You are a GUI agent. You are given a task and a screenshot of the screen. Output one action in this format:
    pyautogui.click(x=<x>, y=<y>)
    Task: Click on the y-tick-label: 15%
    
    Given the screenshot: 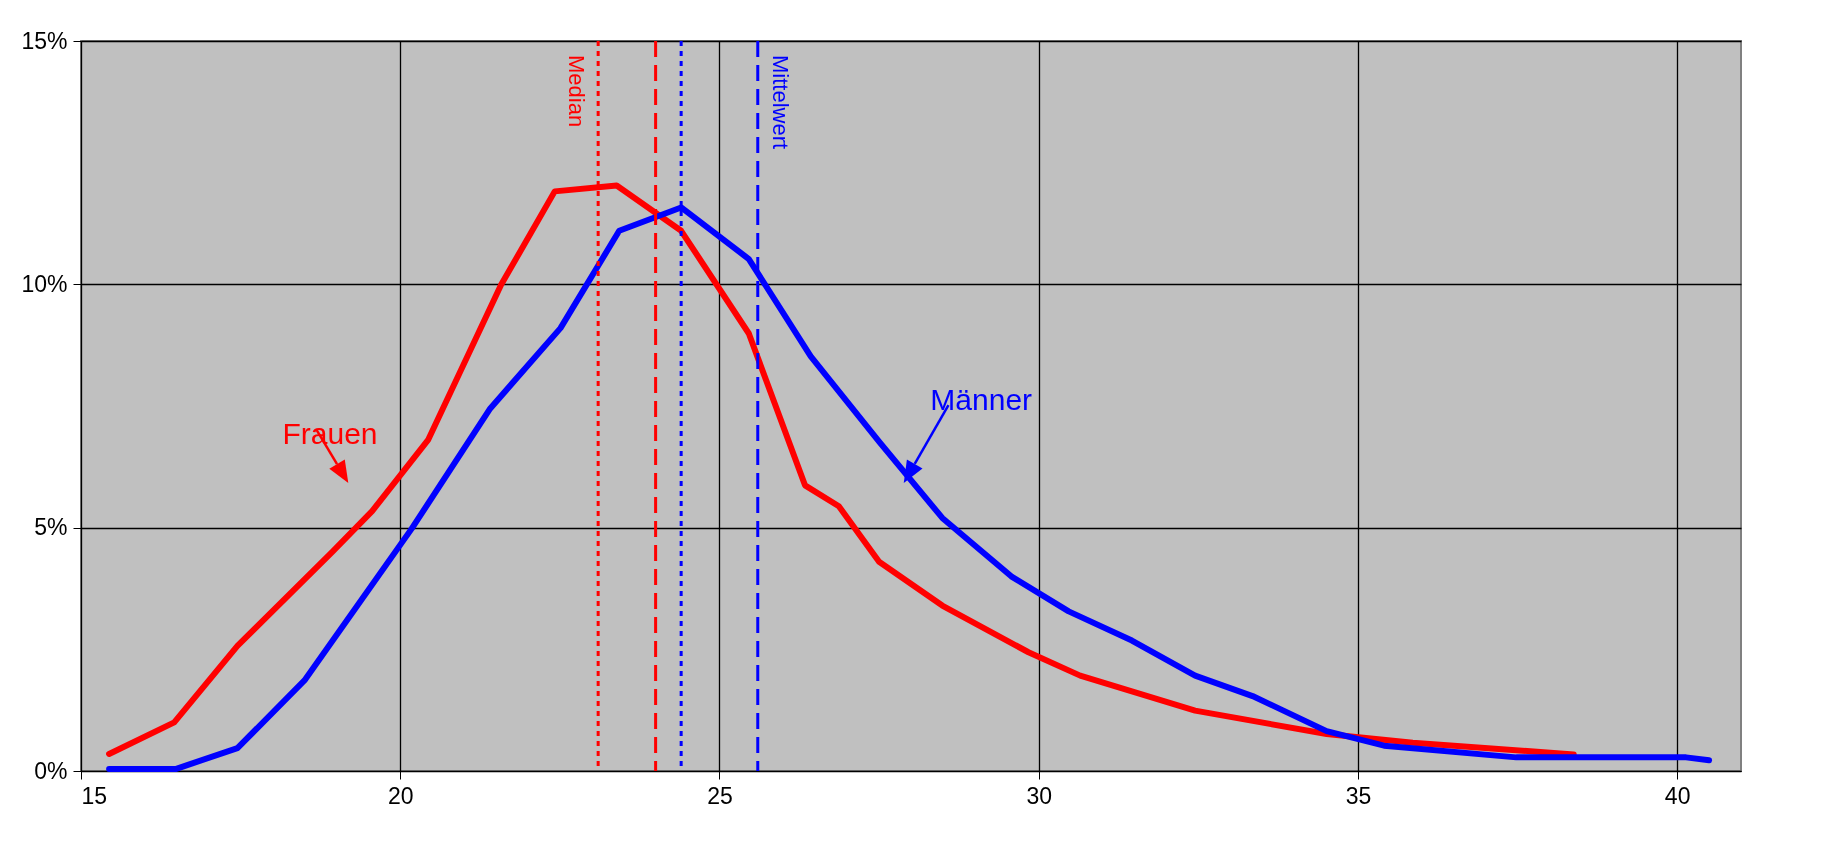 What is the action you would take?
    pyautogui.click(x=44, y=40)
    